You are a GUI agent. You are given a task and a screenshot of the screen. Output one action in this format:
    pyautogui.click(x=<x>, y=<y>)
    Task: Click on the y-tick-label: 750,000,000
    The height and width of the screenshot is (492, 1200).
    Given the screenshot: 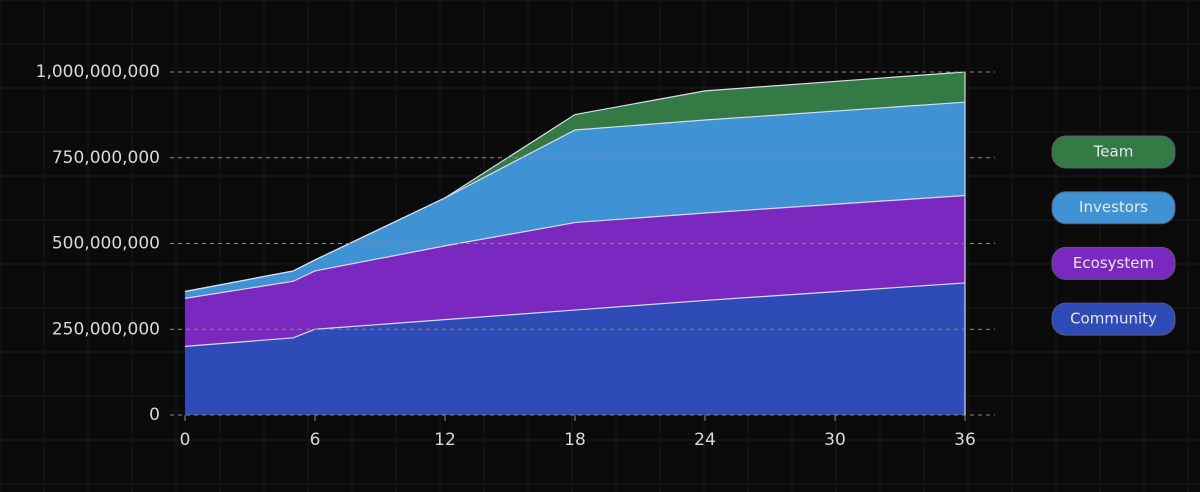 What is the action you would take?
    pyautogui.click(x=106, y=158)
    